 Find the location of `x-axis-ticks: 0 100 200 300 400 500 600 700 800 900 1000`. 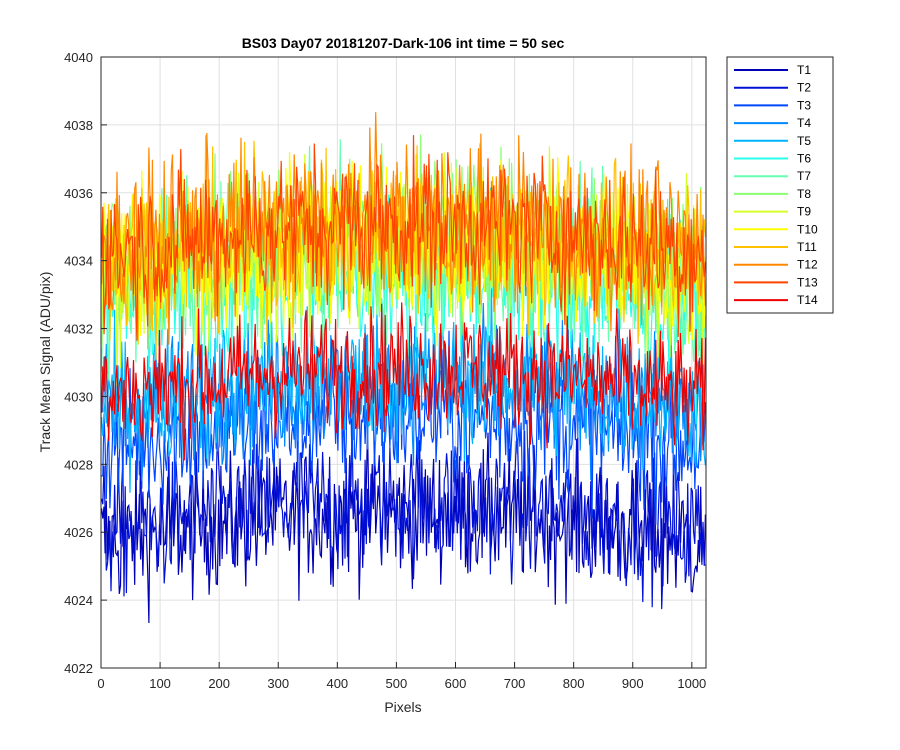

x-axis-ticks: 0 100 200 300 400 500 600 700 800 900 1000 is located at coordinates (401, 676).